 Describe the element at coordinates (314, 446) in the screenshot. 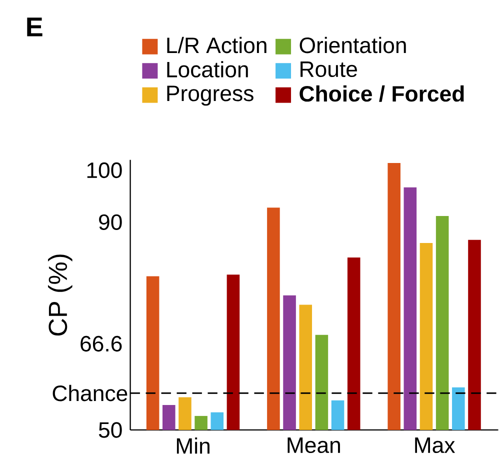

I see `x-tick-label: Mean` at that location.